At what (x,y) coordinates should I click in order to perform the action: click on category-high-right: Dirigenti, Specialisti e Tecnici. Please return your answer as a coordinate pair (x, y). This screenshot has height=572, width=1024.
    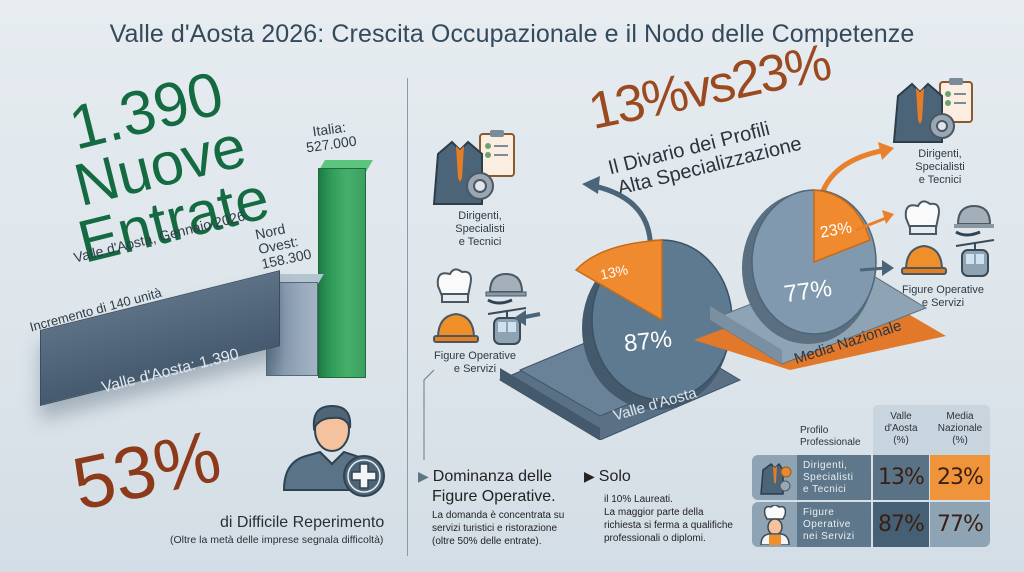
    Looking at the image, I should click on (940, 167).